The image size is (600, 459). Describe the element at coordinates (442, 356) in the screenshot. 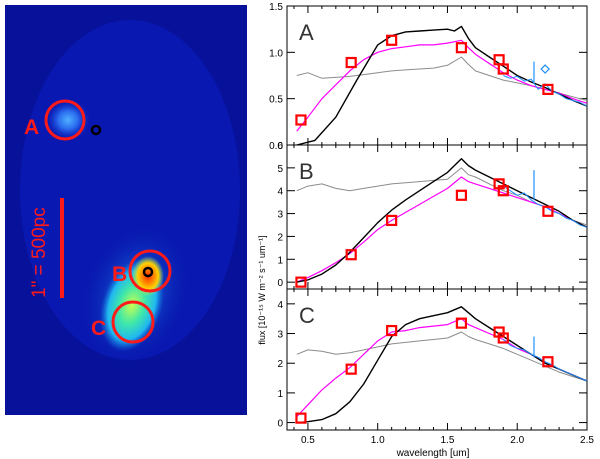

I see `series-line-gray` at that location.